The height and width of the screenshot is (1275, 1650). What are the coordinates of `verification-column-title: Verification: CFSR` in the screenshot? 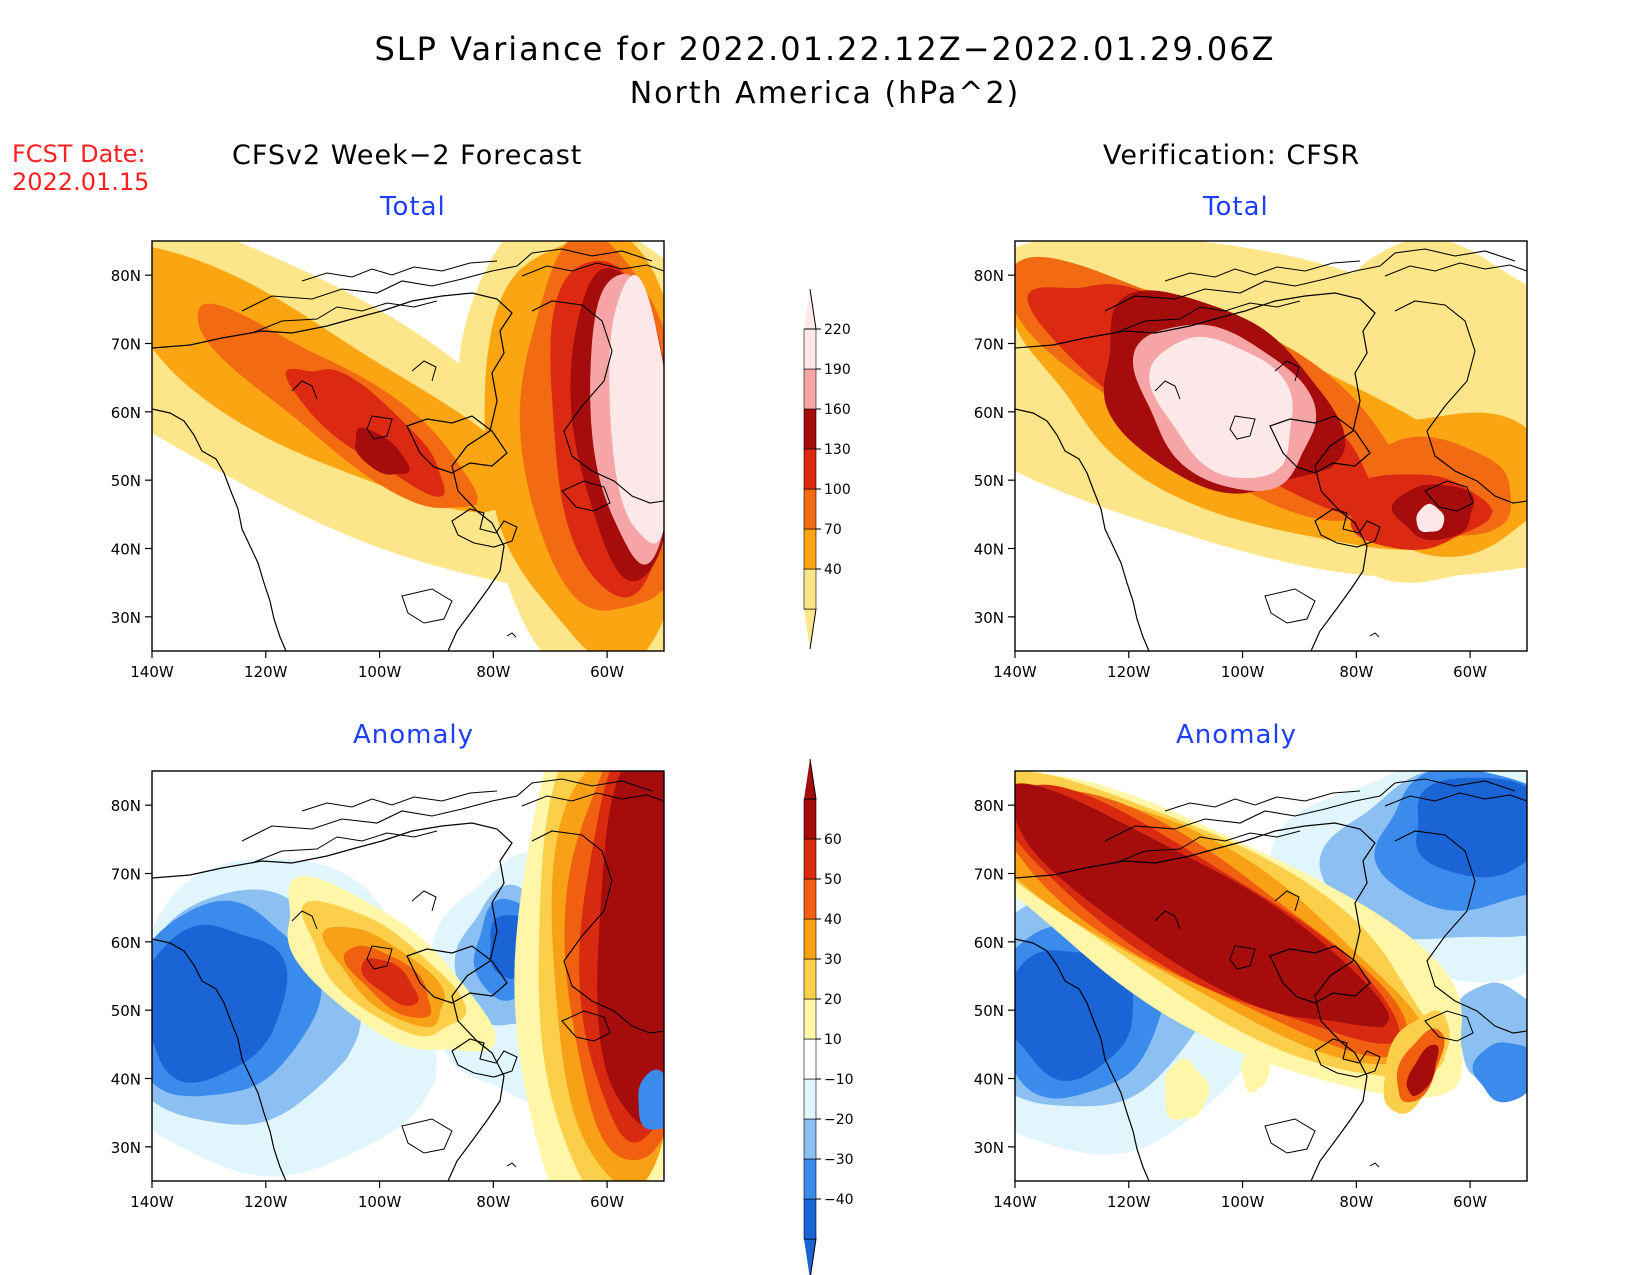 It's located at (1232, 155).